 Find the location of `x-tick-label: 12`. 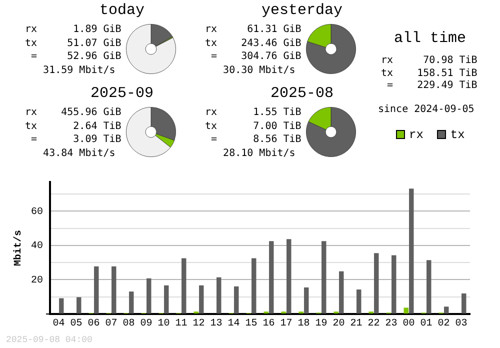

x-tick-label: 12 is located at coordinates (198, 324).